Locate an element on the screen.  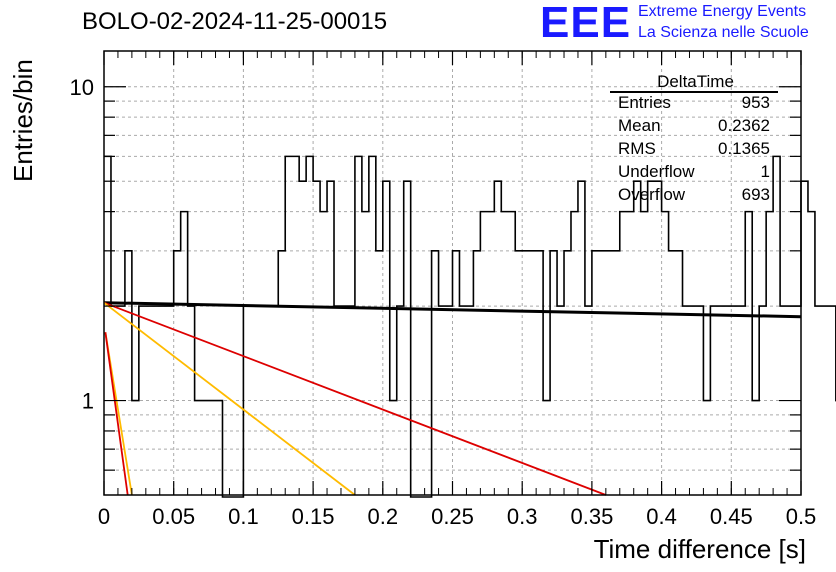
y-tick-label: 1 is located at coordinates (88, 401).